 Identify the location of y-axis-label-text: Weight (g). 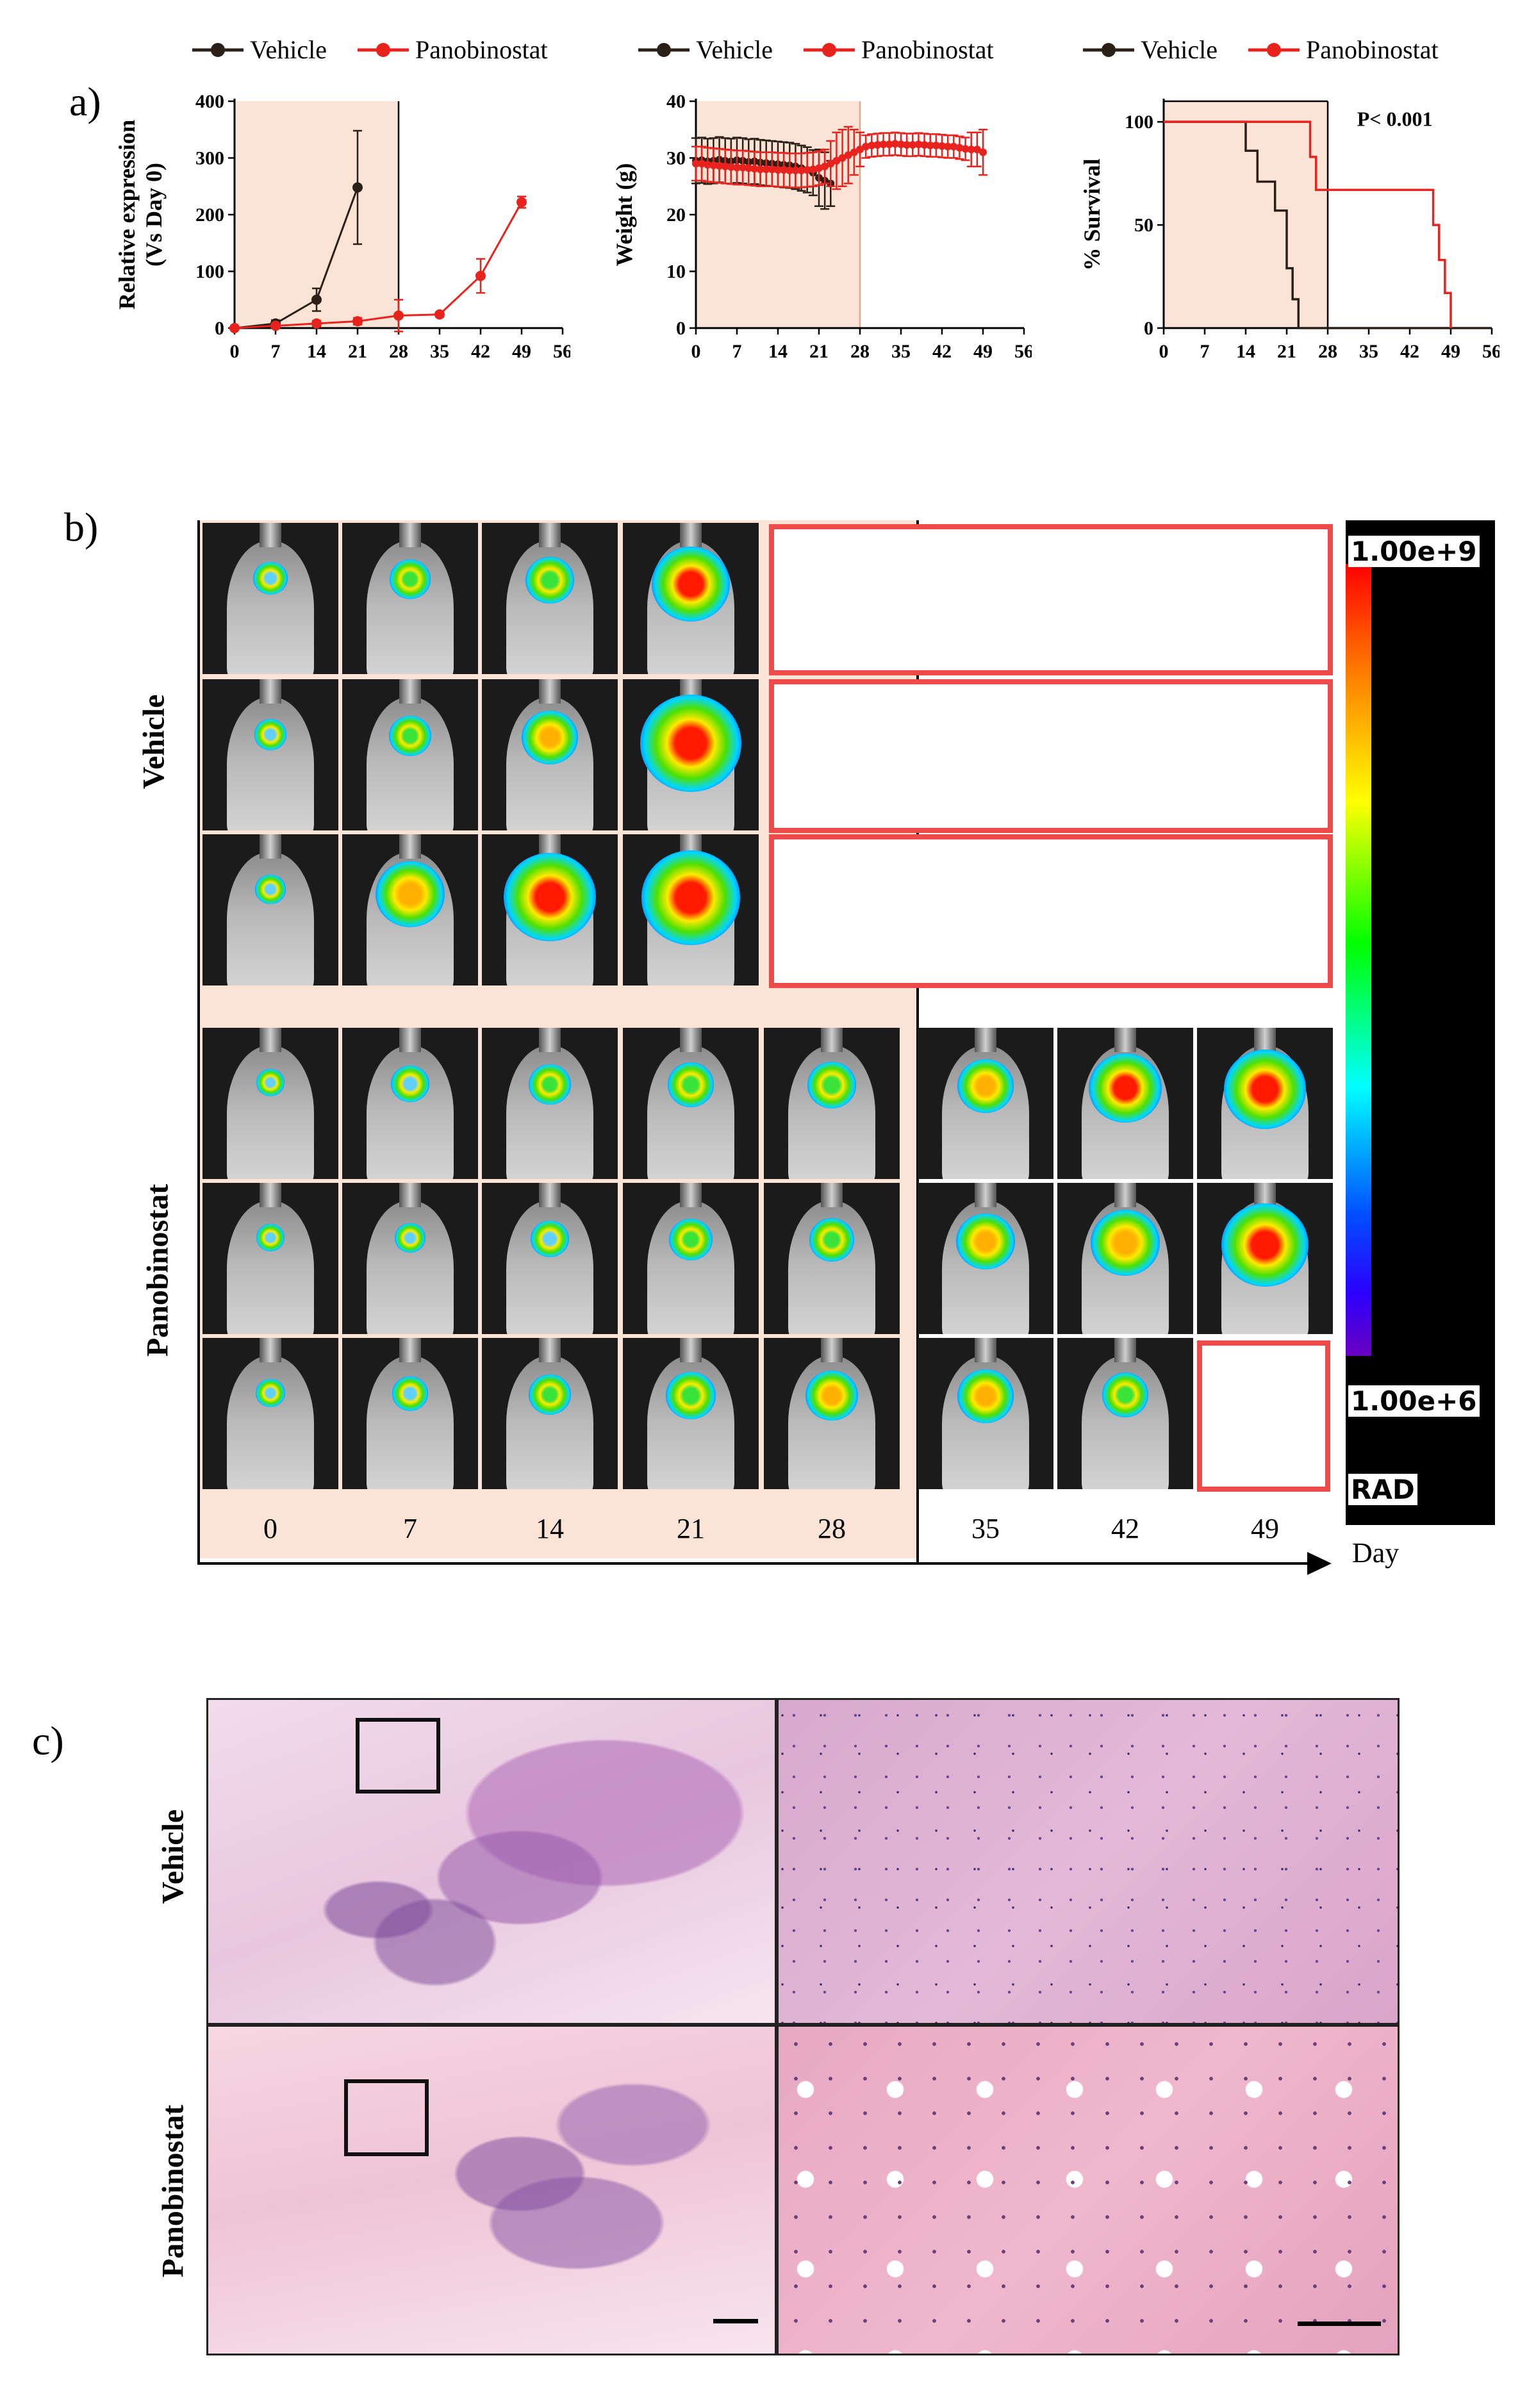
(624, 215).